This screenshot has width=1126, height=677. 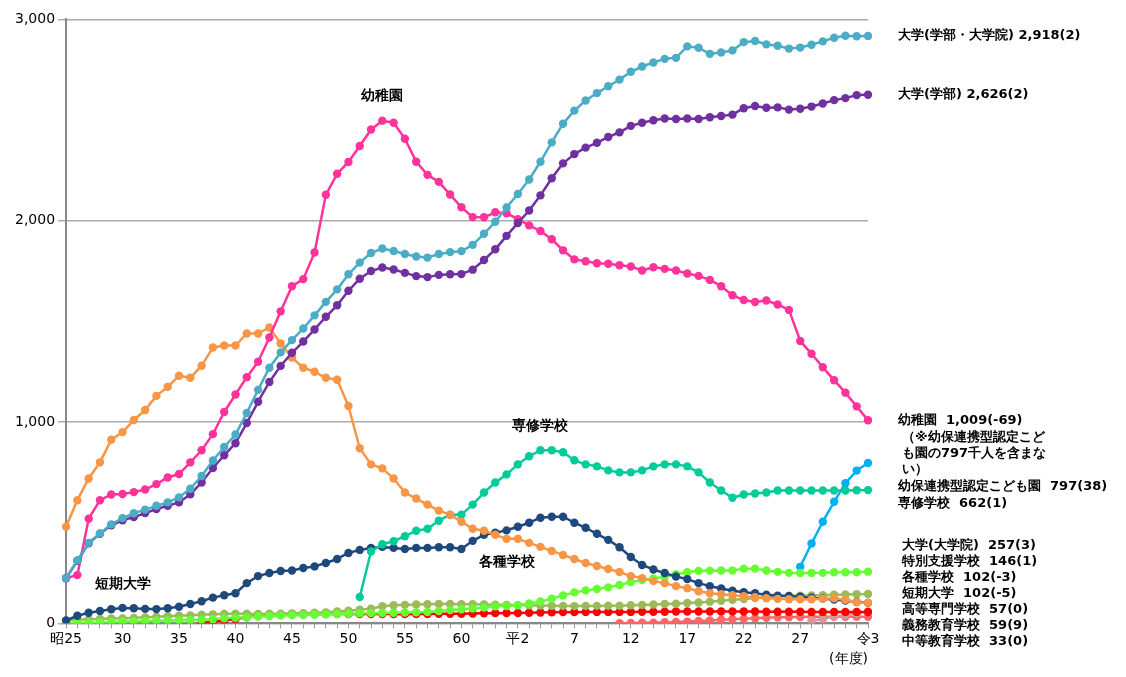 I want to click on text: 義務教育学校 59(9), so click(x=965, y=624).